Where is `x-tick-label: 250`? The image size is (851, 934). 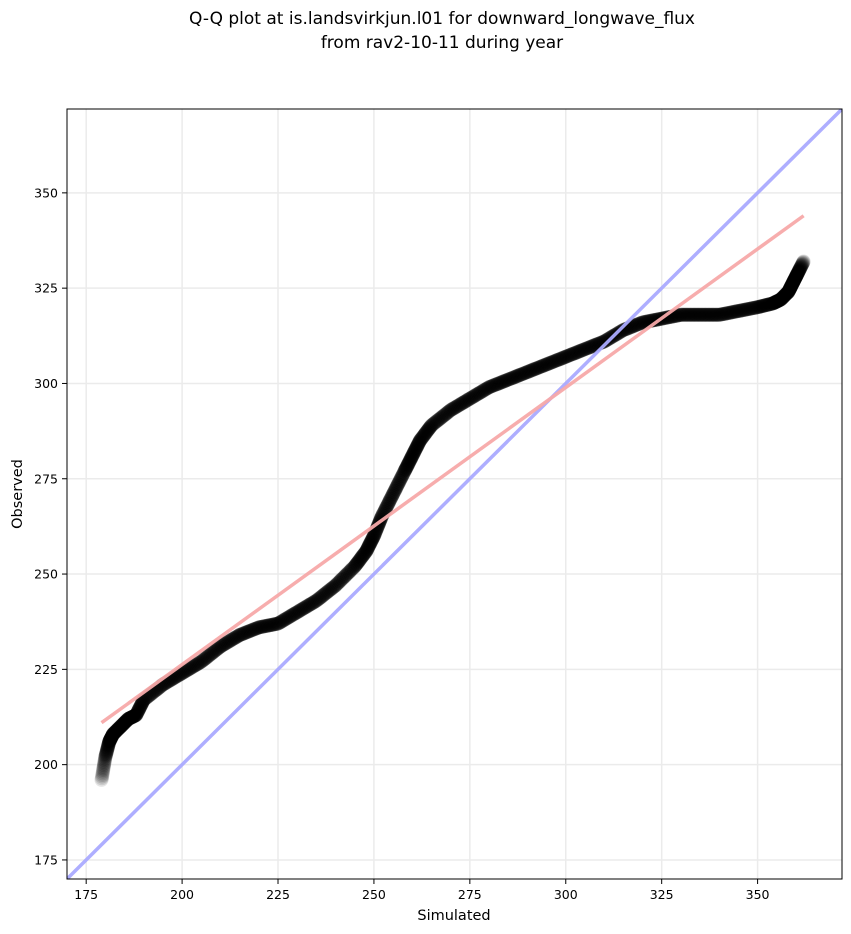
x-tick-label: 250 is located at coordinates (374, 894).